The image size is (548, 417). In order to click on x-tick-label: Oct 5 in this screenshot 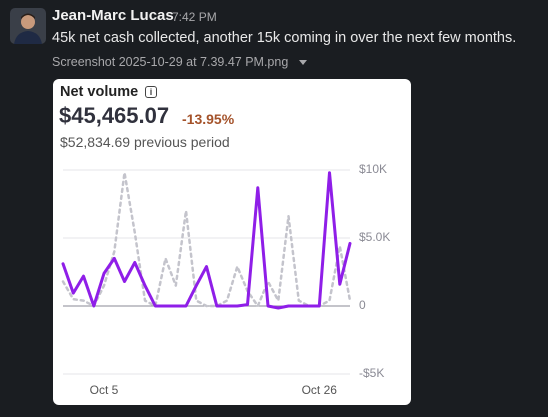, I will do `click(104, 390)`.